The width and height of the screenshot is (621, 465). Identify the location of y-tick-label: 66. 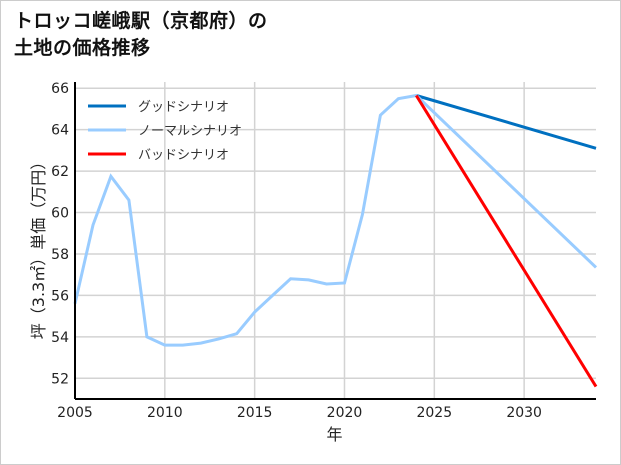
(60, 89).